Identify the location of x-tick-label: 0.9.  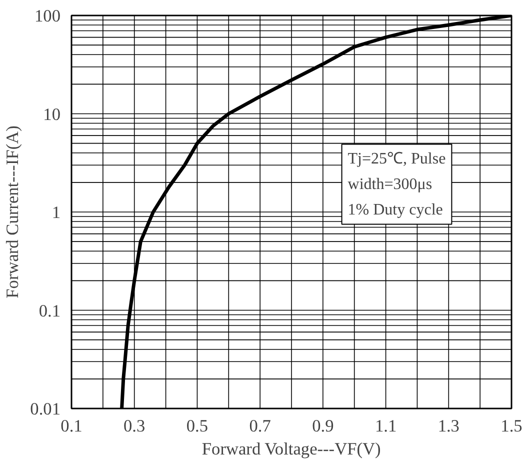
(323, 426).